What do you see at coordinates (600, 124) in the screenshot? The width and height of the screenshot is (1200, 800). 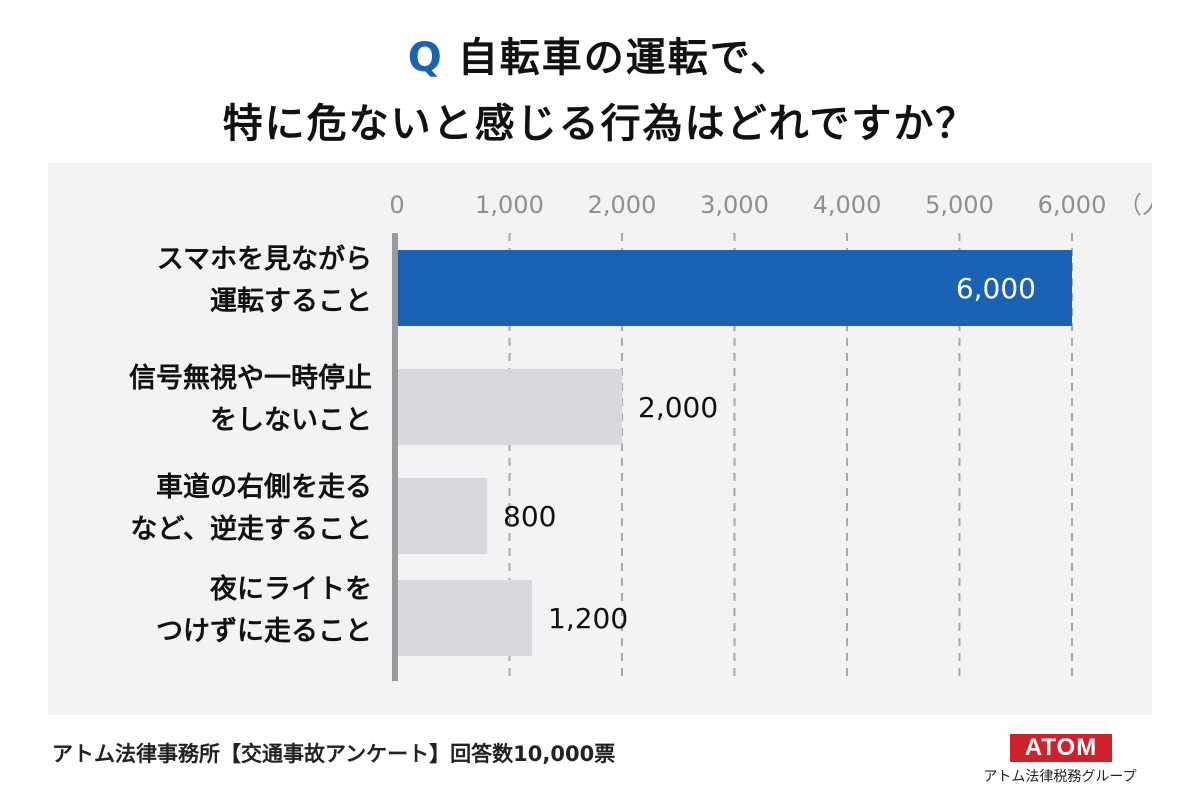 I see `chart-title-line2: 特に危ないと感じる行為はどれですか？` at bounding box center [600, 124].